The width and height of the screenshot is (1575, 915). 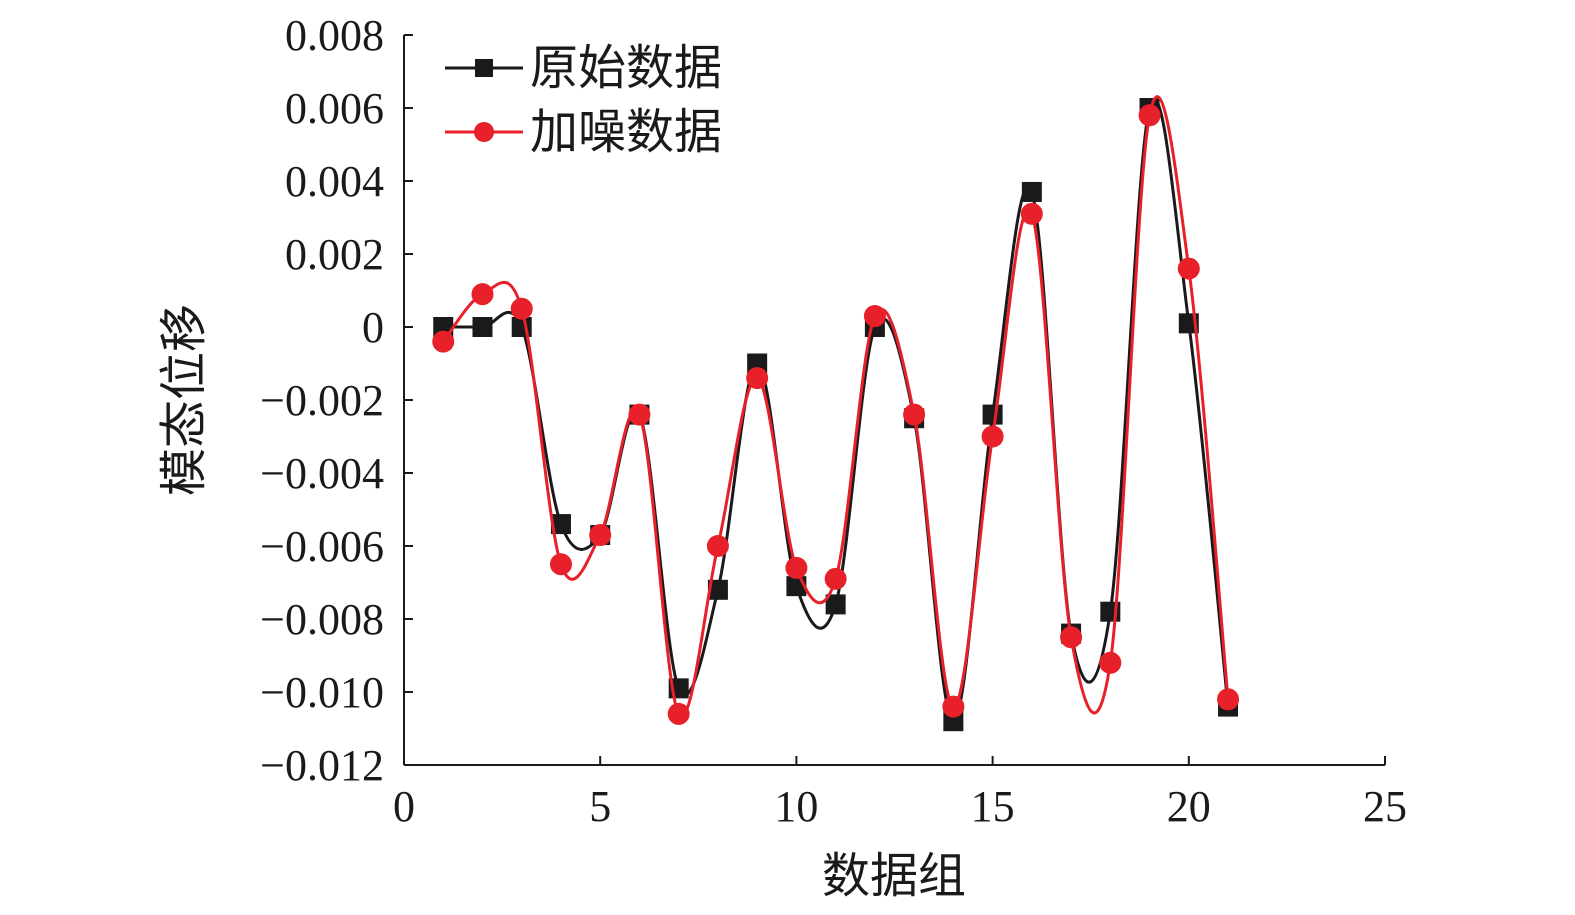 I want to click on x-tick-label: 5, so click(x=600, y=806).